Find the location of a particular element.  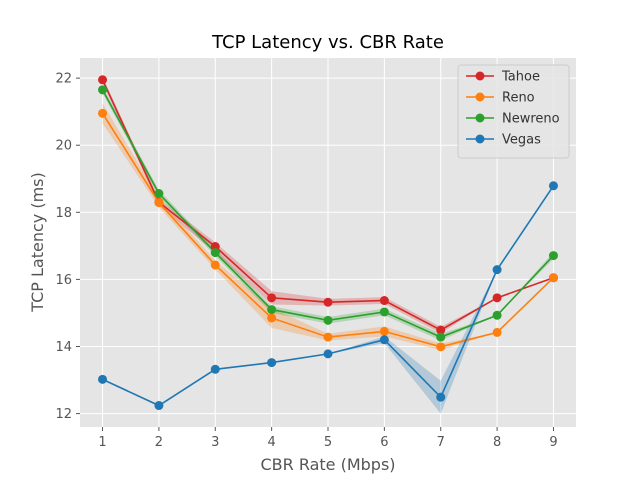

y-tick-label: 14 is located at coordinates (63, 347).